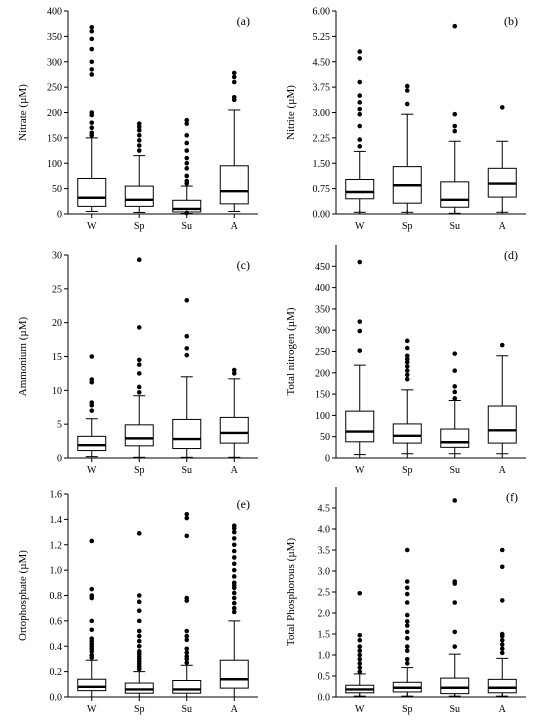 Image resolution: width=550 pixels, height=722 pixels. Describe the element at coordinates (23, 356) in the screenshot. I see `y-axis-title: Ammonium (µM)` at that location.